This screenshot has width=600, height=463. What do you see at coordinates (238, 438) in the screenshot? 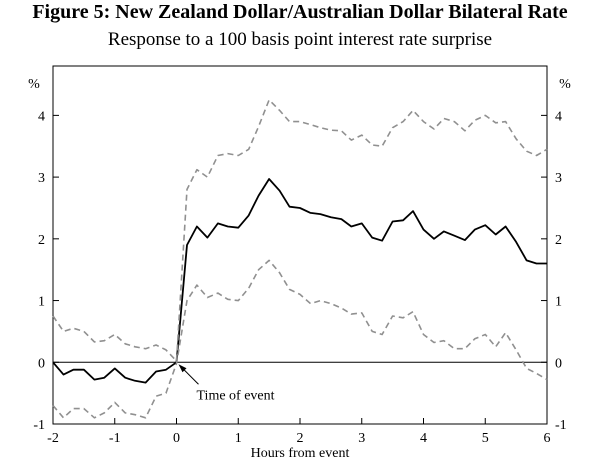
I see `x-tick-label: 1` at bounding box center [238, 438].